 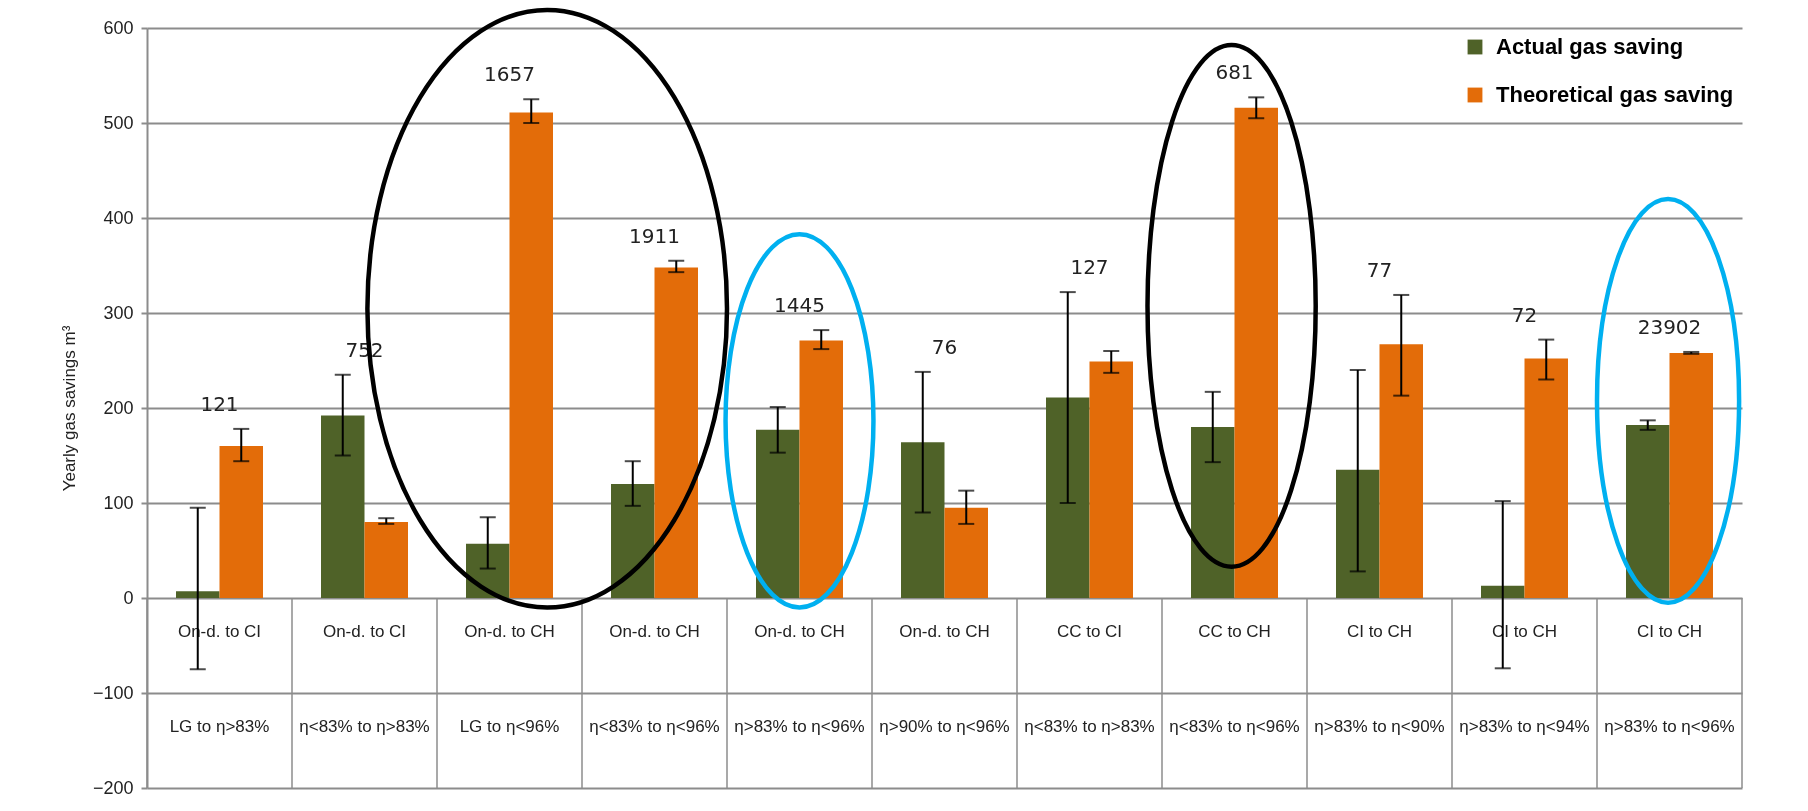 I want to click on y-tick-label: −200, so click(x=113, y=787).